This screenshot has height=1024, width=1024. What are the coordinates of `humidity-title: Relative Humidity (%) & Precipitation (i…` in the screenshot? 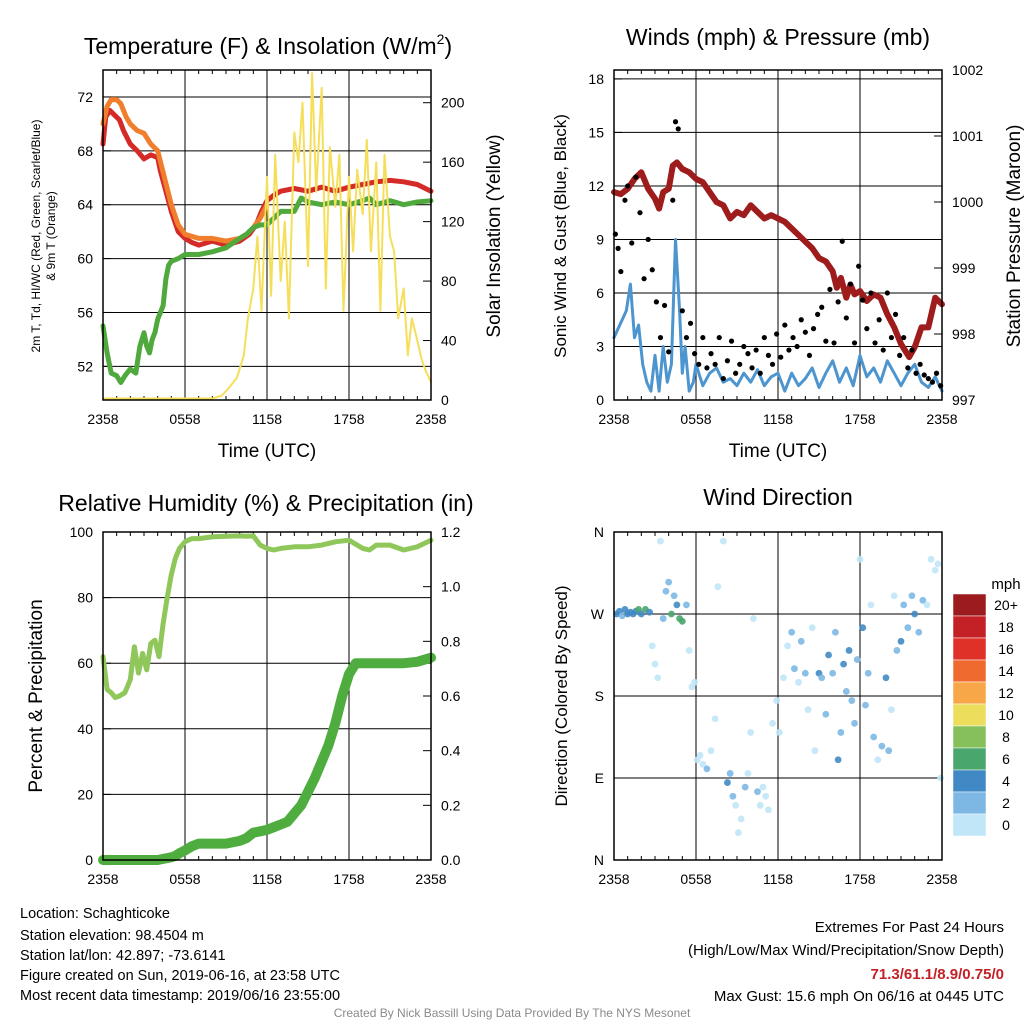 It's located at (265, 503).